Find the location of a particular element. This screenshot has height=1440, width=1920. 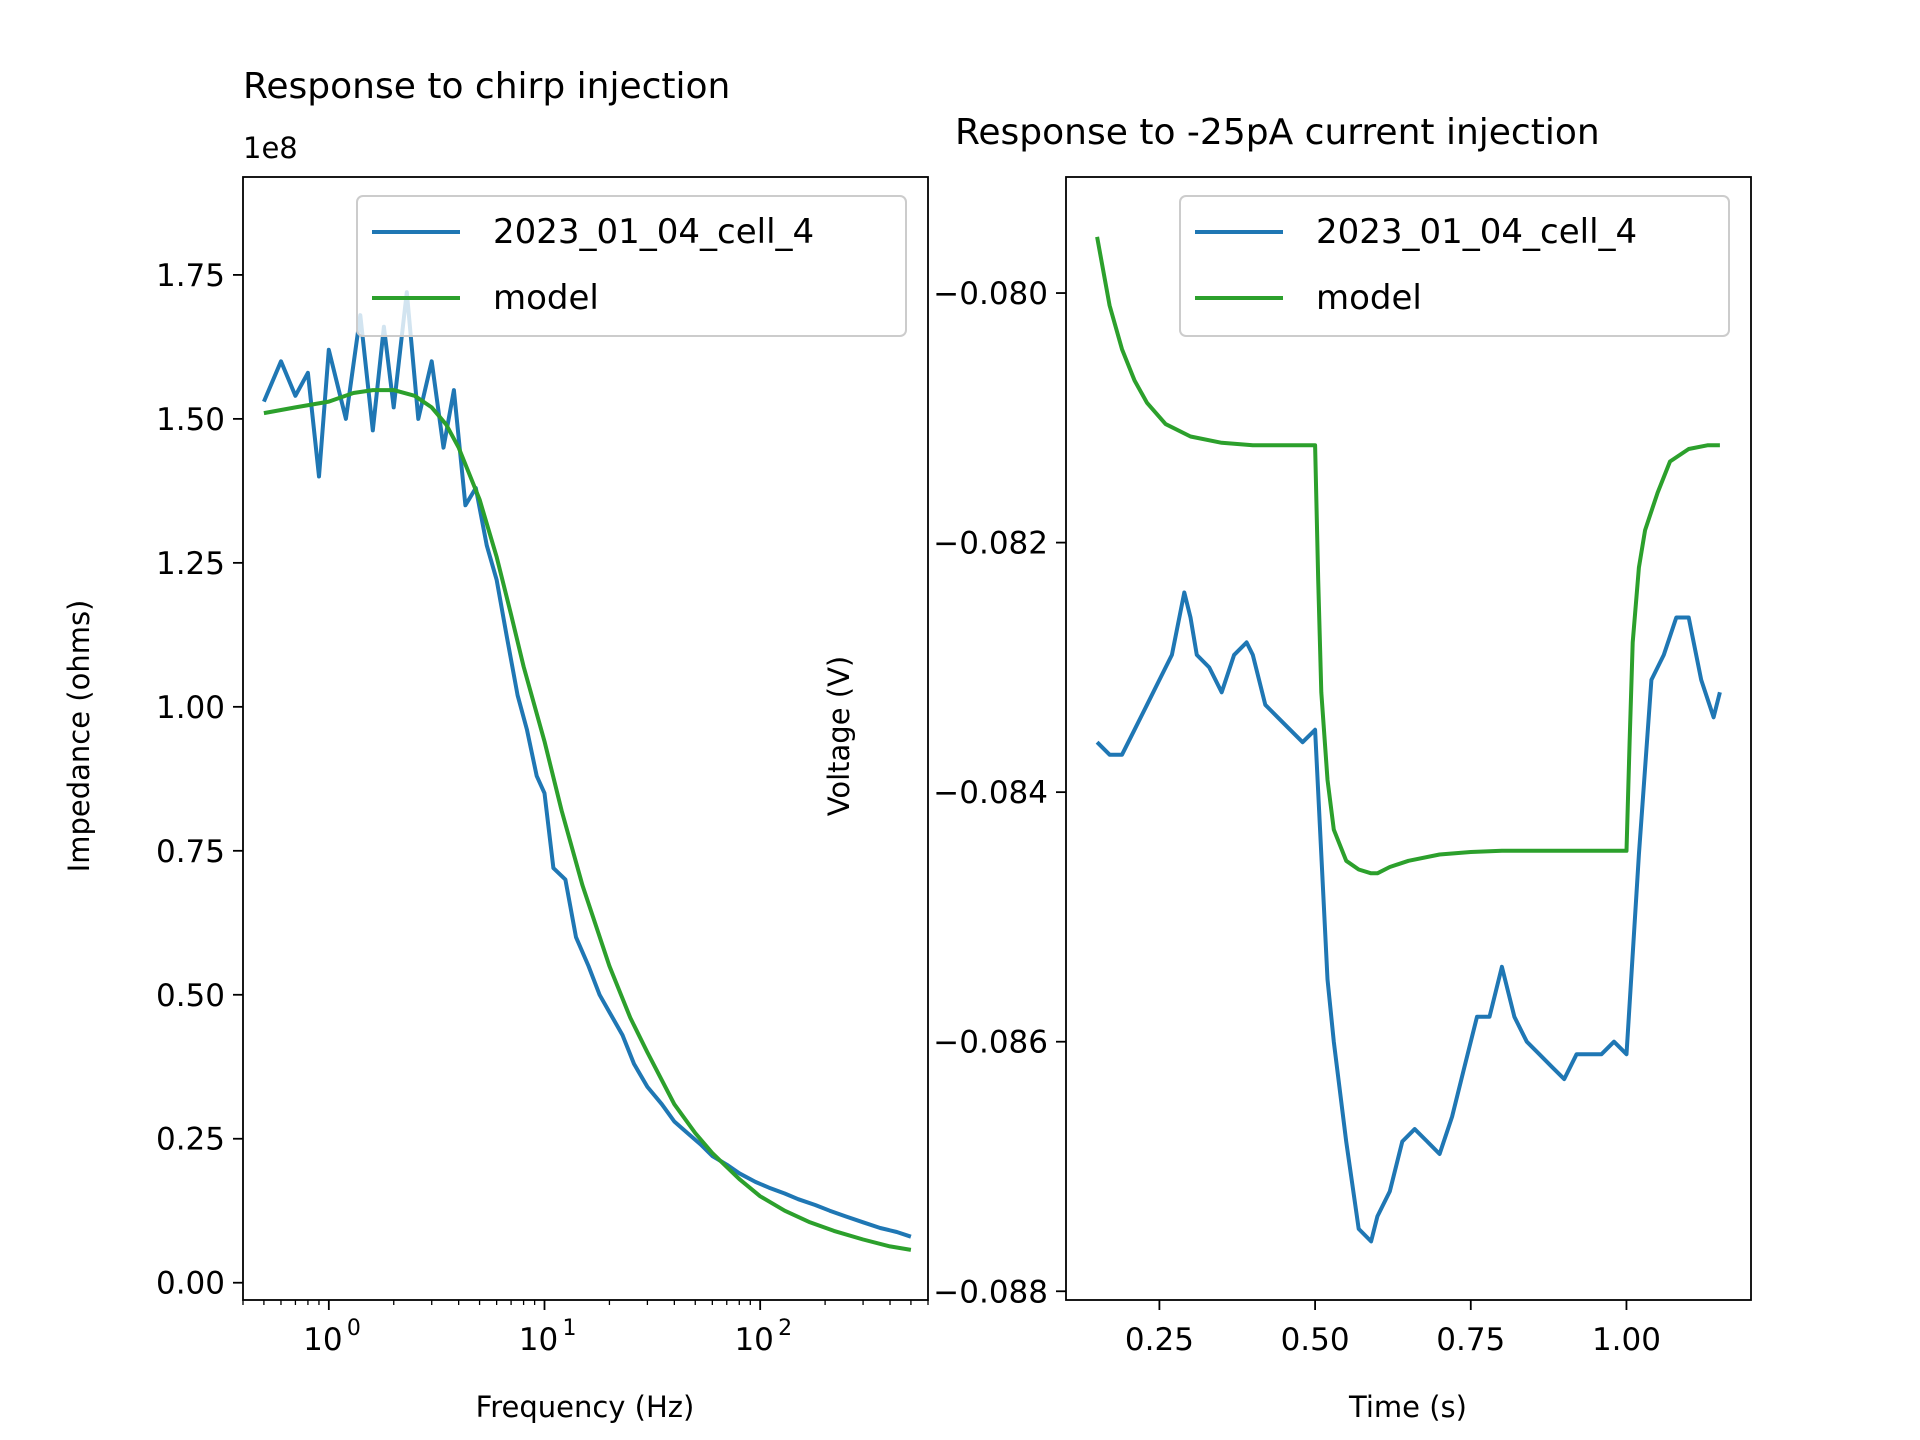

y-tick-label: 0.25 is located at coordinates (190, 1140).